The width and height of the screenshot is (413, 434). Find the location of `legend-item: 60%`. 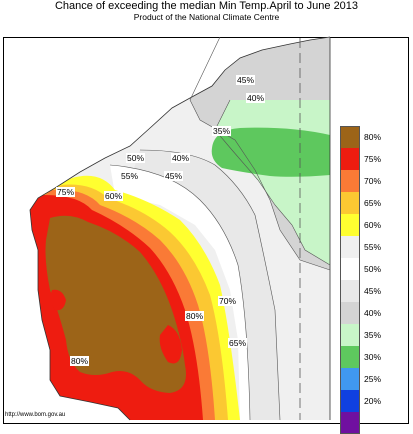

legend-item: 60% is located at coordinates (369, 225).